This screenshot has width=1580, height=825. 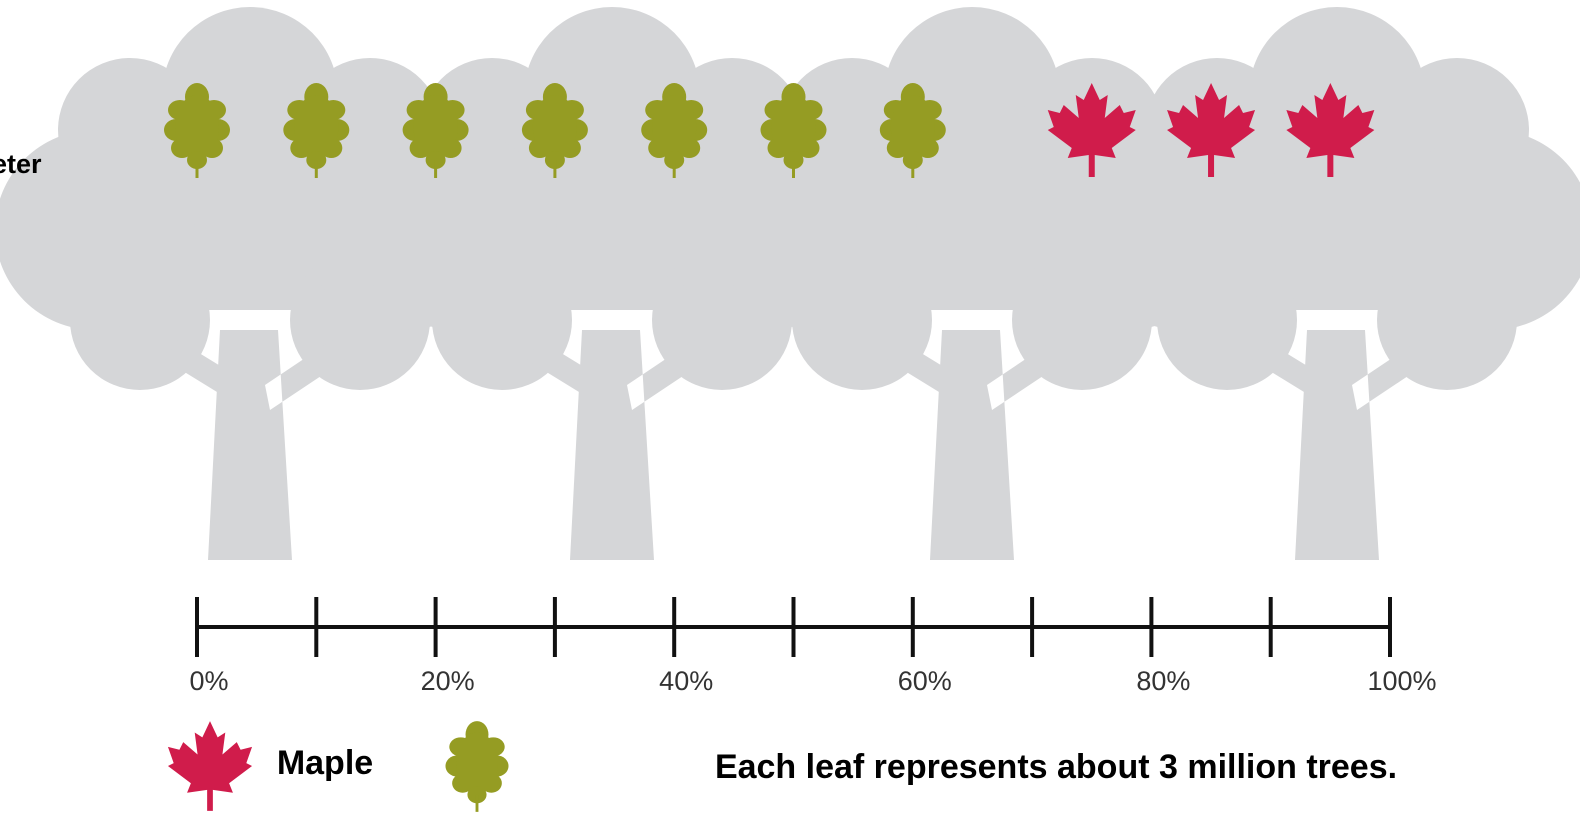 What do you see at coordinates (925, 681) in the screenshot?
I see `x-tick-label: 60%` at bounding box center [925, 681].